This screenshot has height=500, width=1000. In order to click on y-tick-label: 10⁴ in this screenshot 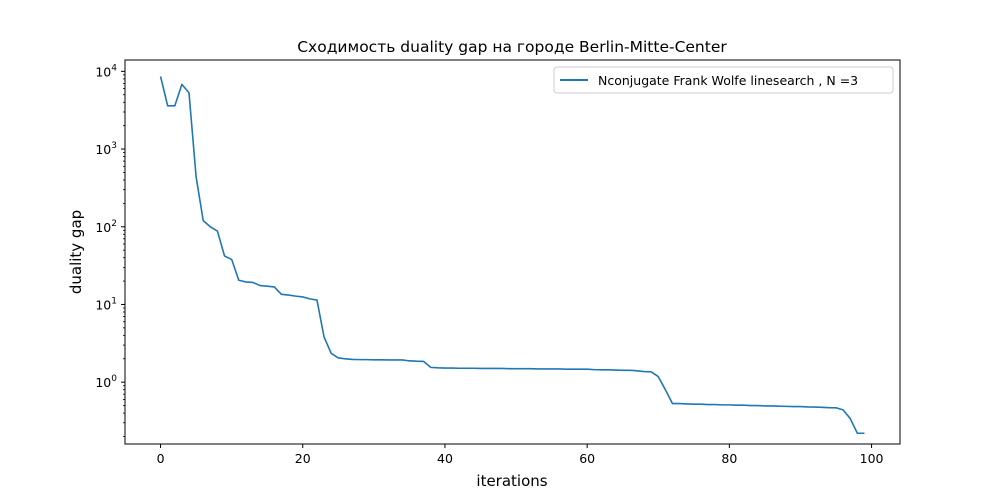, I will do `click(106, 71)`.